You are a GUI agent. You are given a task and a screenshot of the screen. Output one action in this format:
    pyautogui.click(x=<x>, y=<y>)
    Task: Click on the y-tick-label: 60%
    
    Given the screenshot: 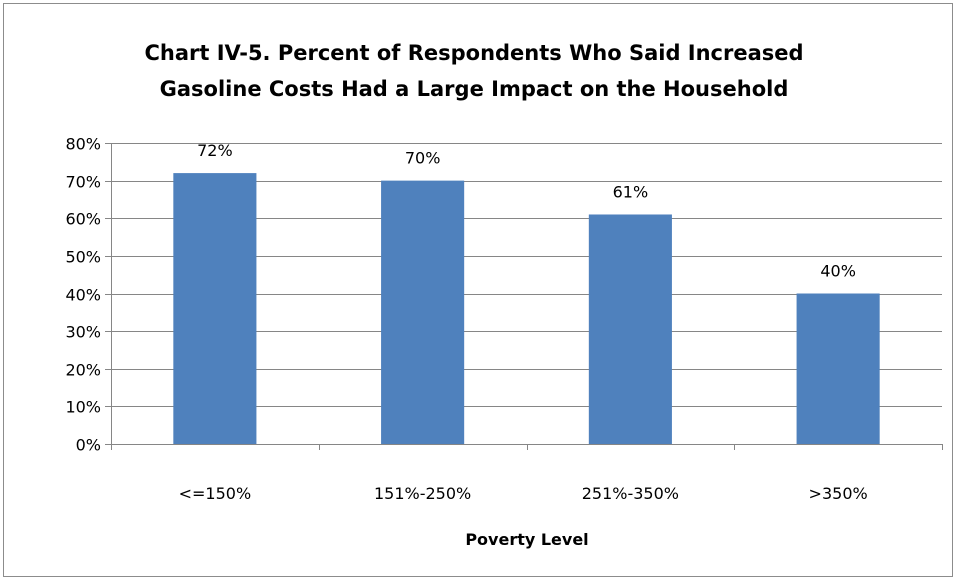 What is the action you would take?
    pyautogui.click(x=83, y=219)
    